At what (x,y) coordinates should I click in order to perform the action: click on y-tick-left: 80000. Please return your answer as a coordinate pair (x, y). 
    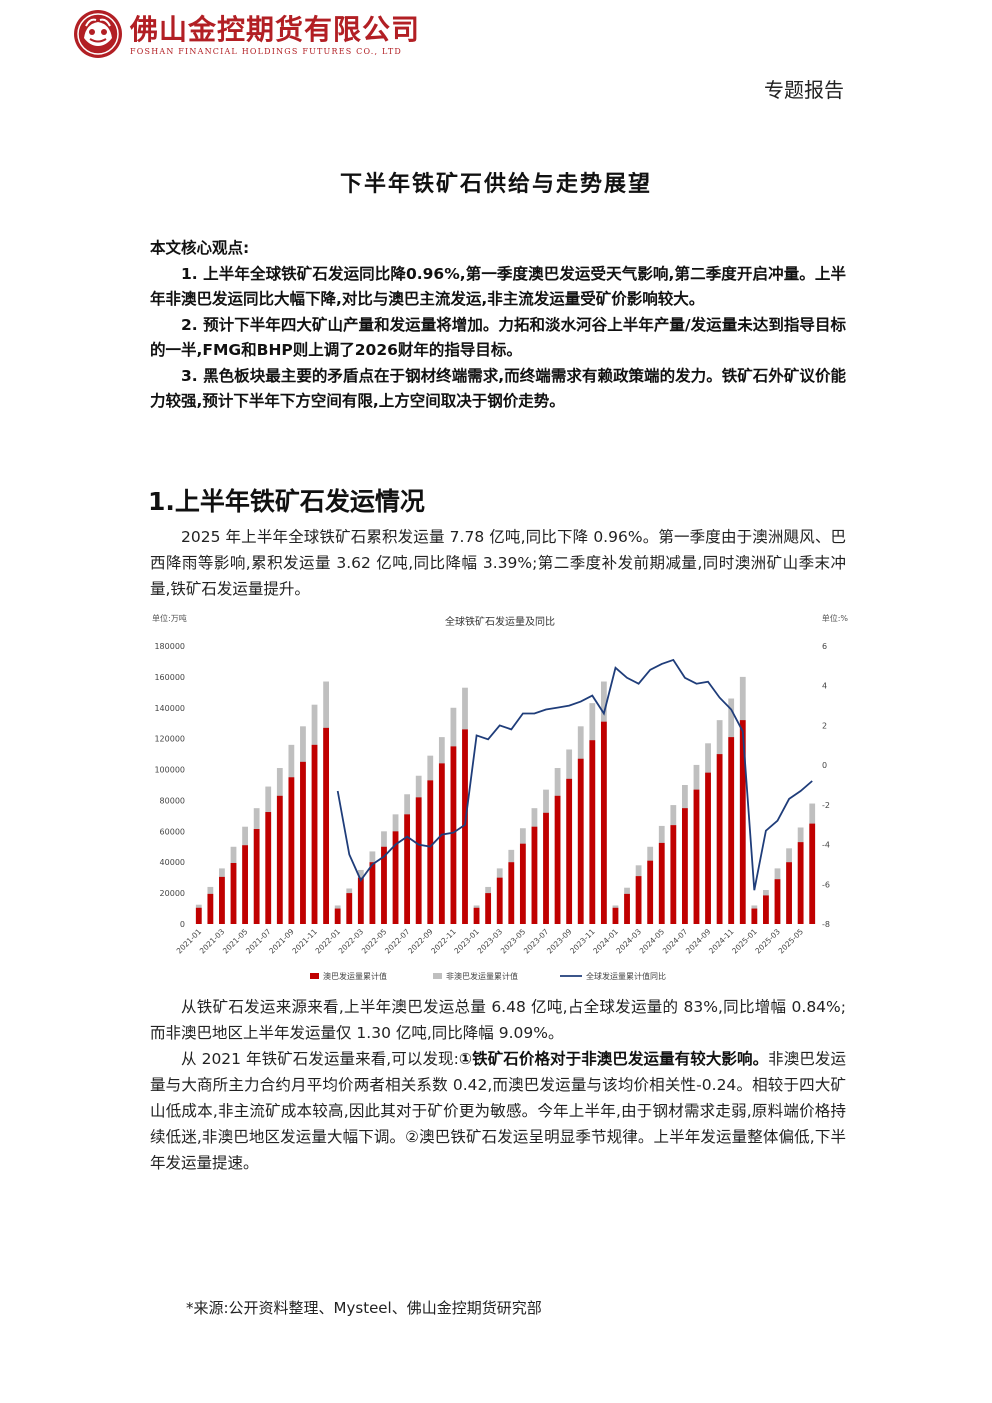
    Looking at the image, I should click on (172, 800).